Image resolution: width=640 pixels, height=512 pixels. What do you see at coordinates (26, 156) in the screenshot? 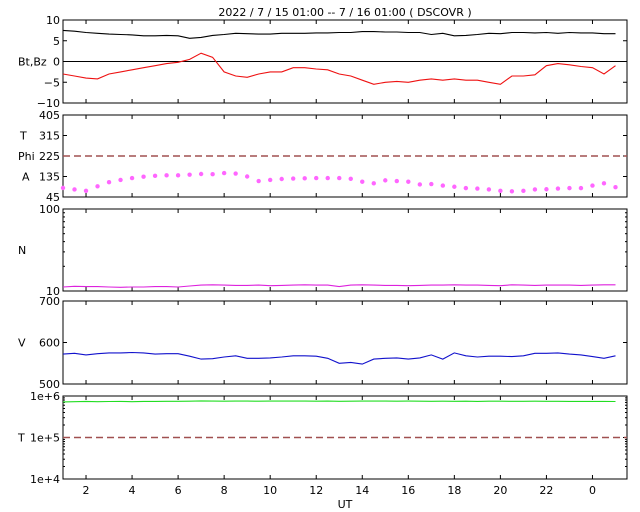
I see `y-axis-label: Phi` at bounding box center [26, 156].